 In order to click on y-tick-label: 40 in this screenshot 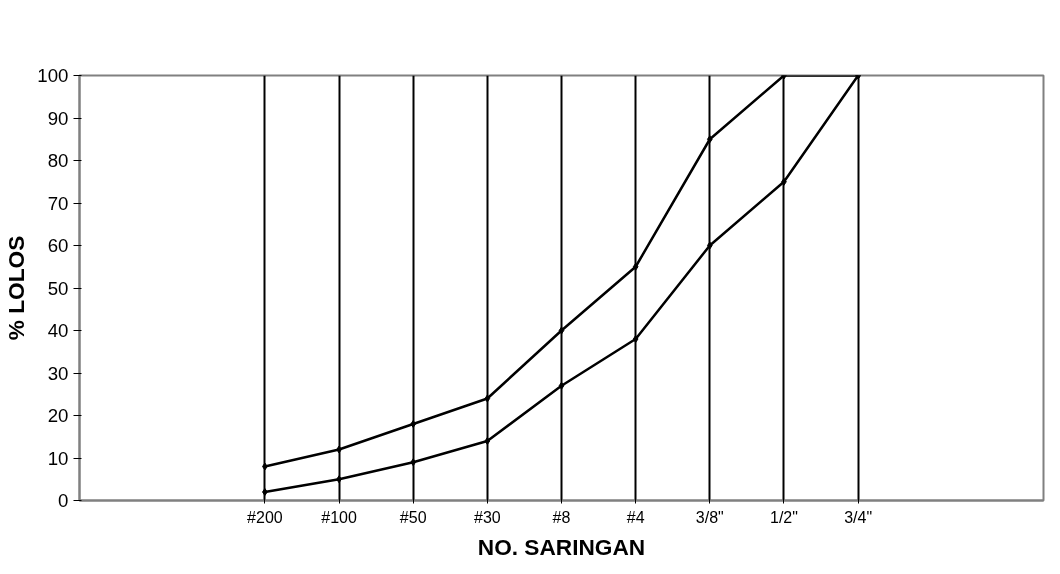, I will do `click(58, 330)`.